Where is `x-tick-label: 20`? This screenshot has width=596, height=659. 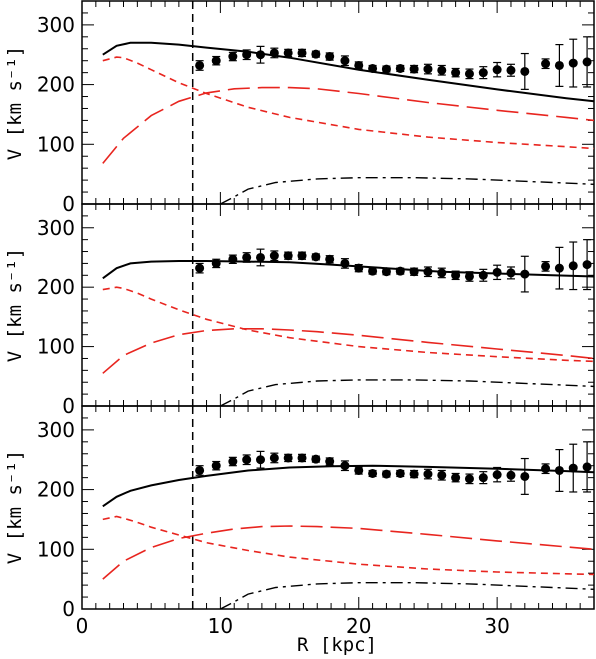
x-tick-label: 20 is located at coordinates (358, 626).